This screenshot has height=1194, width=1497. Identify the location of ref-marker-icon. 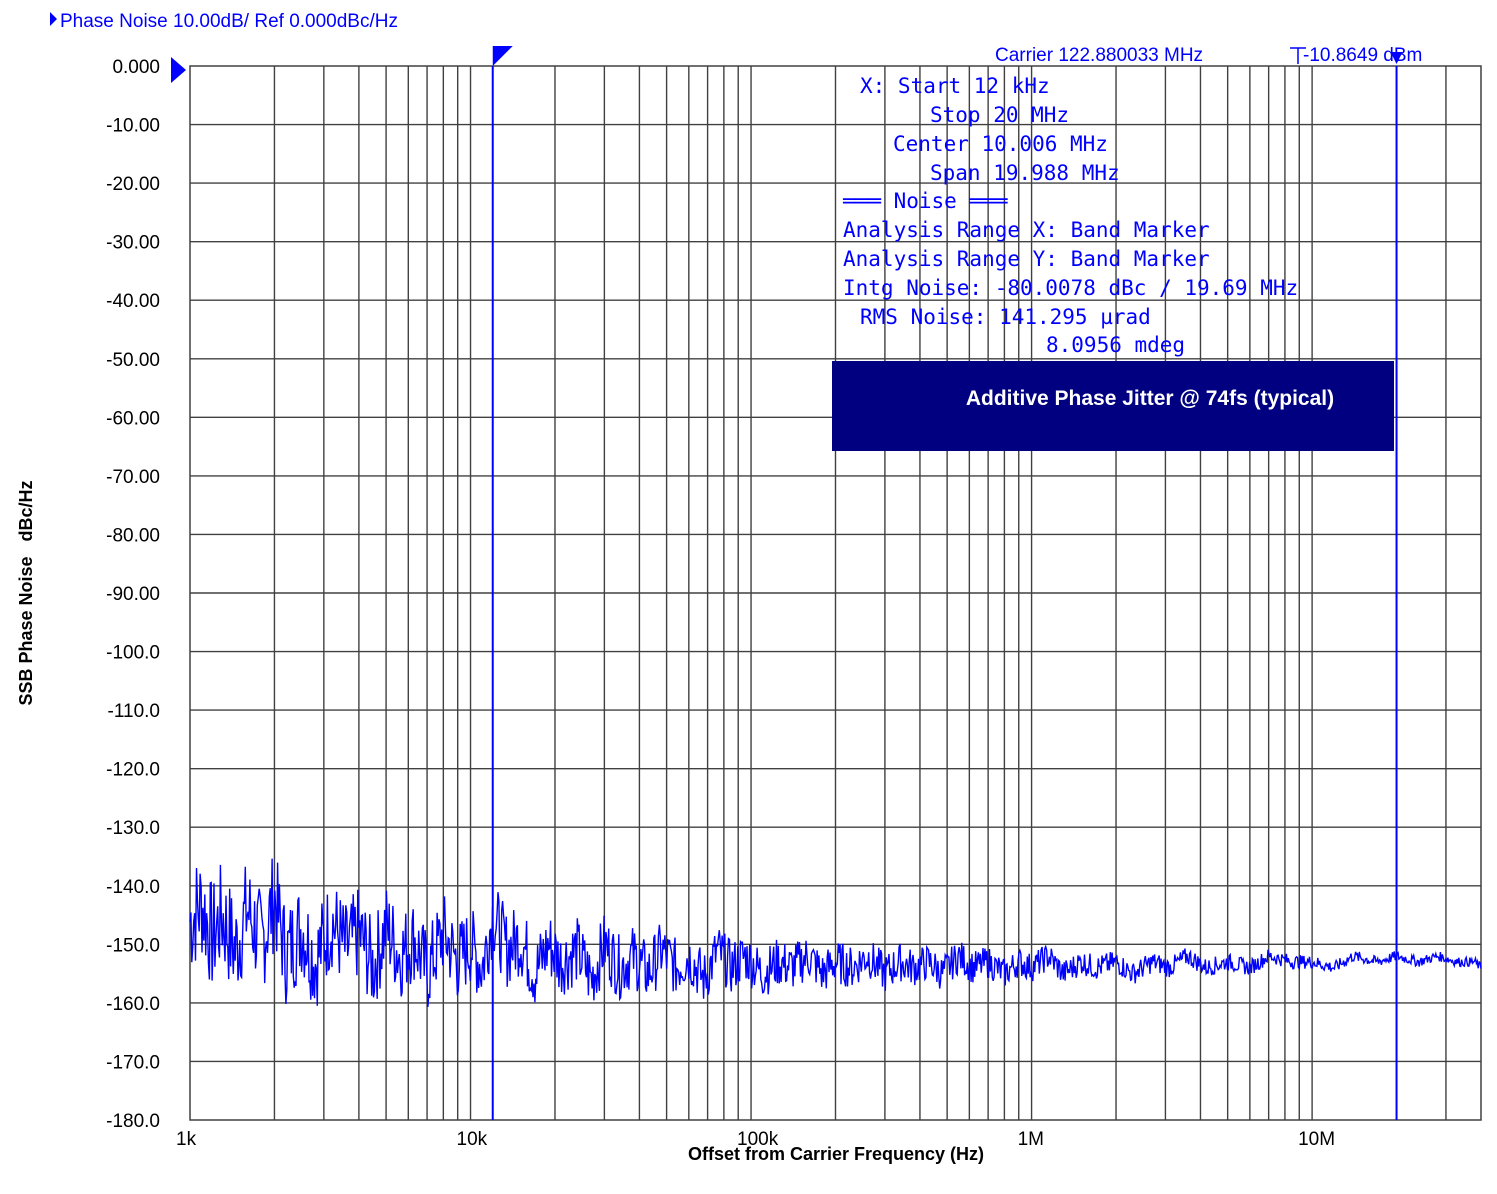
(178, 70).